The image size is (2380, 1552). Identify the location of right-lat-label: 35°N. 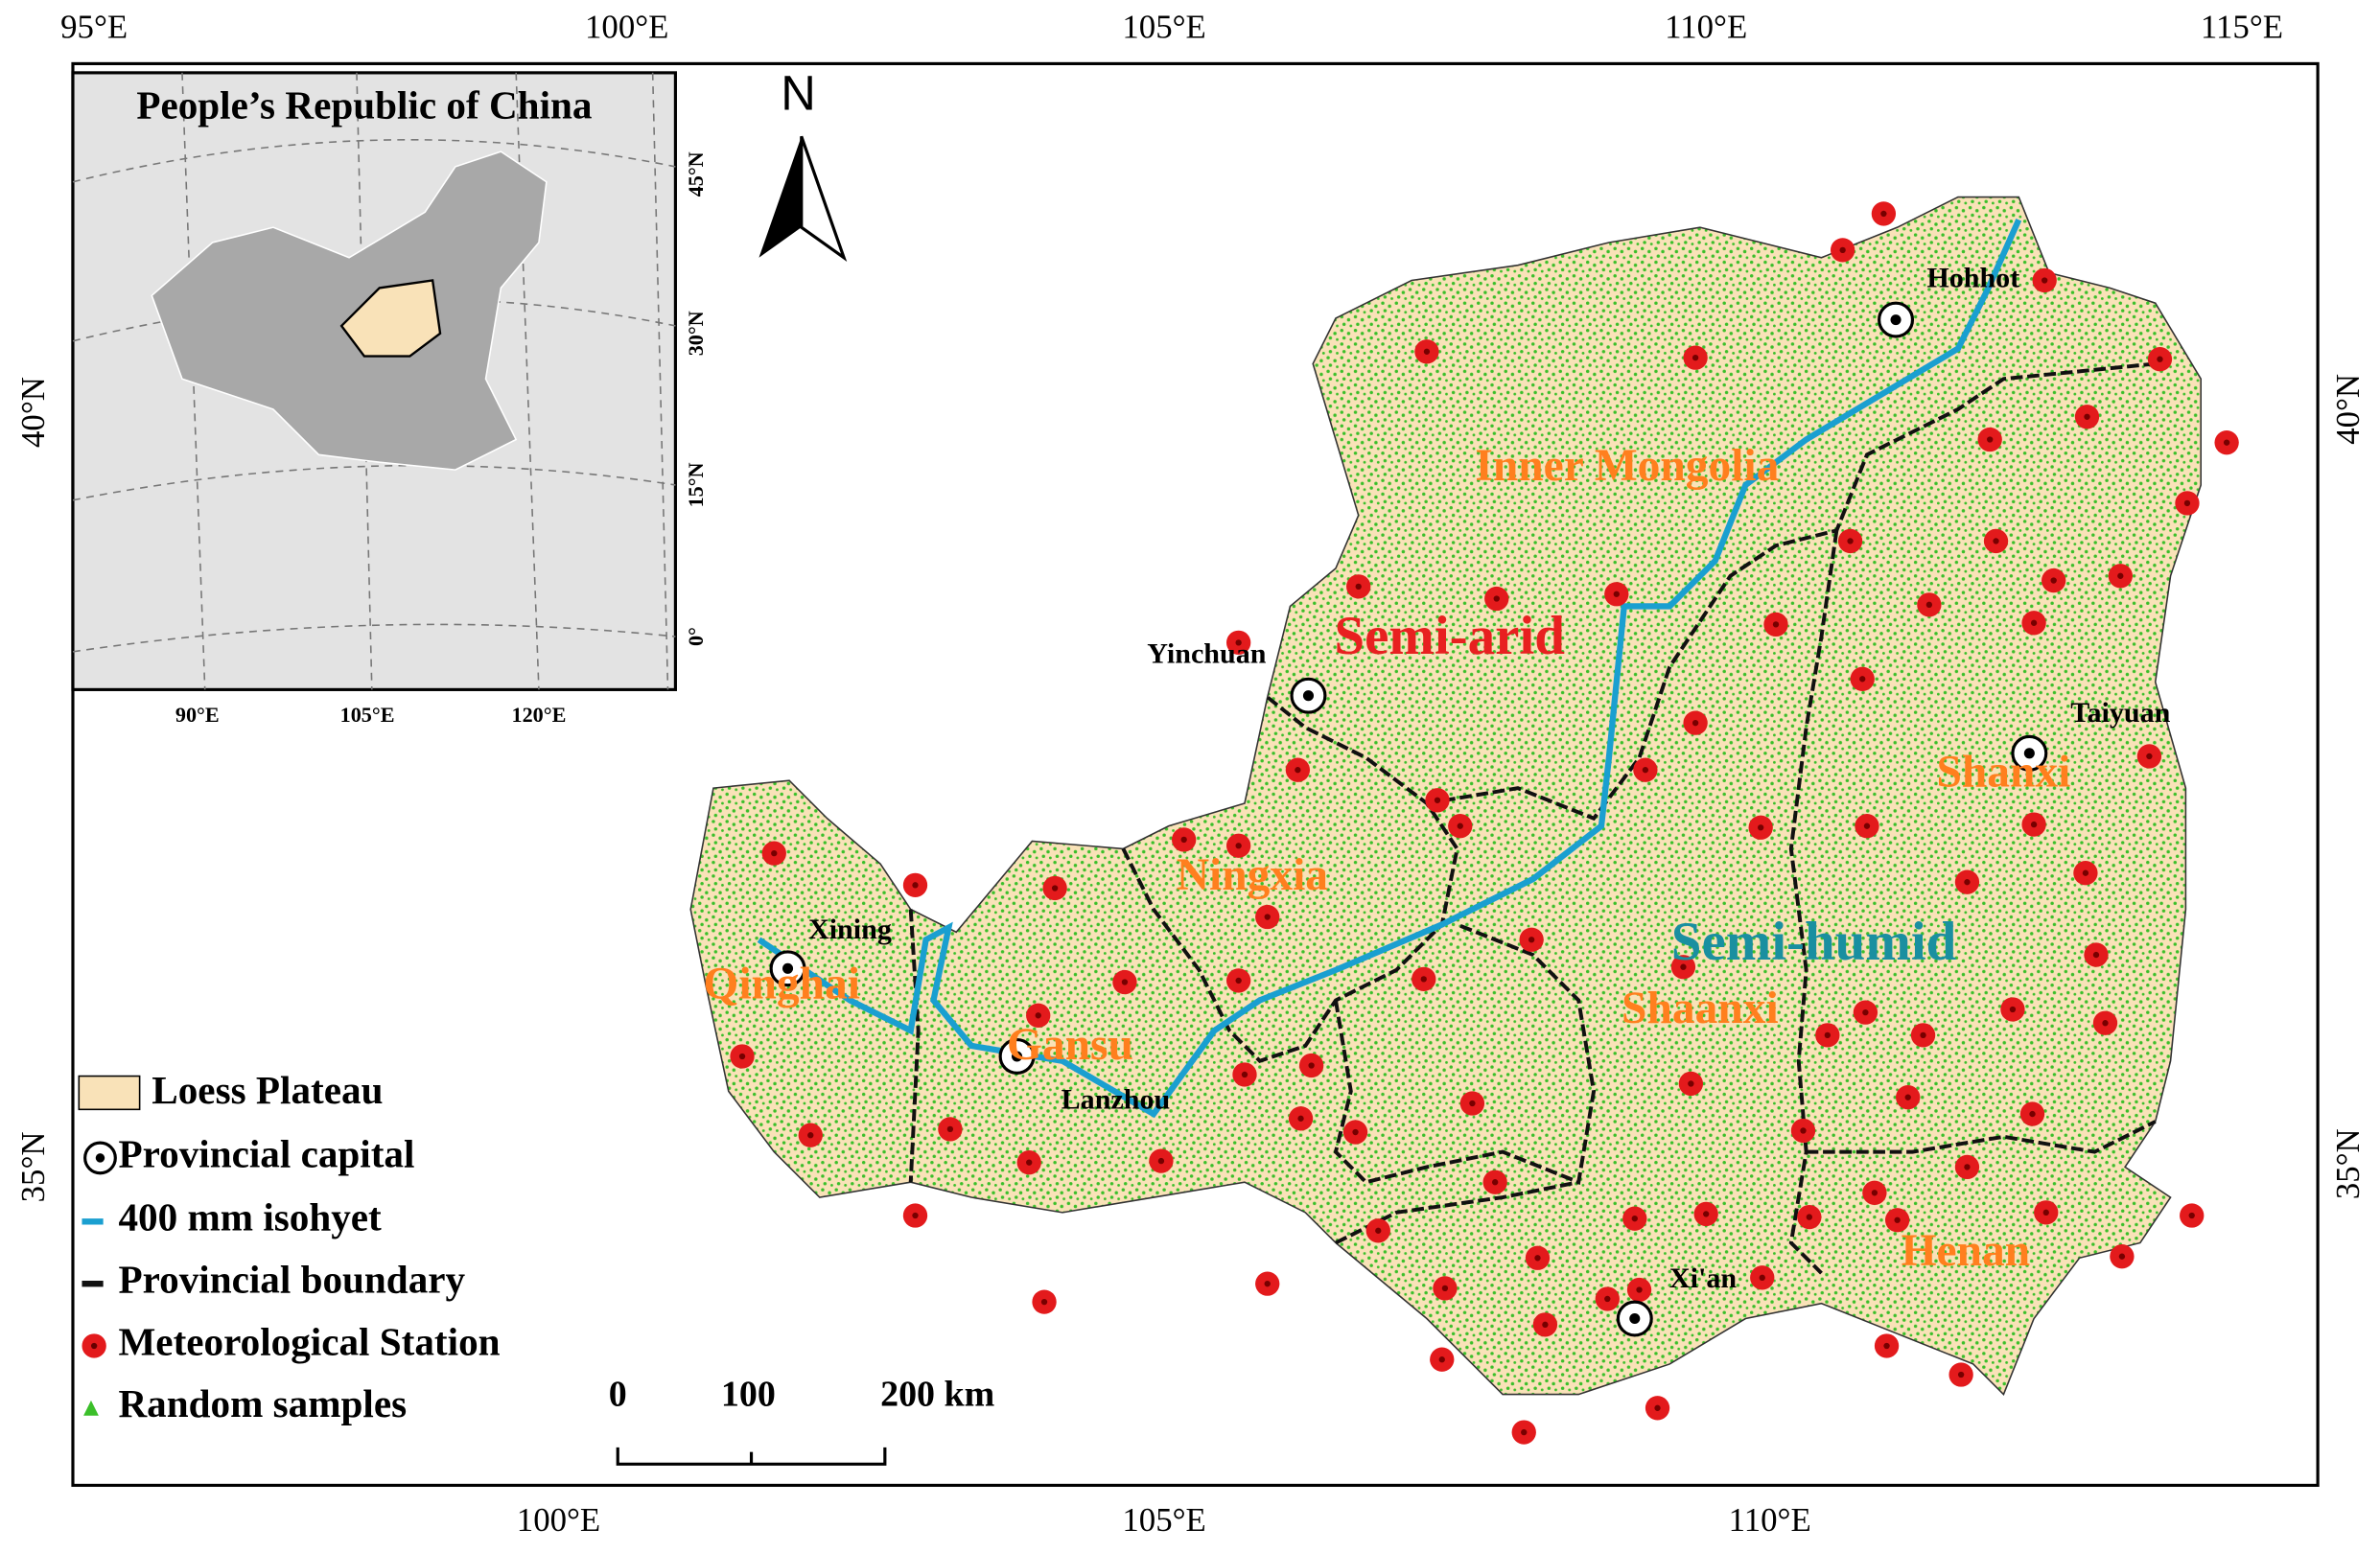
(2348, 1164).